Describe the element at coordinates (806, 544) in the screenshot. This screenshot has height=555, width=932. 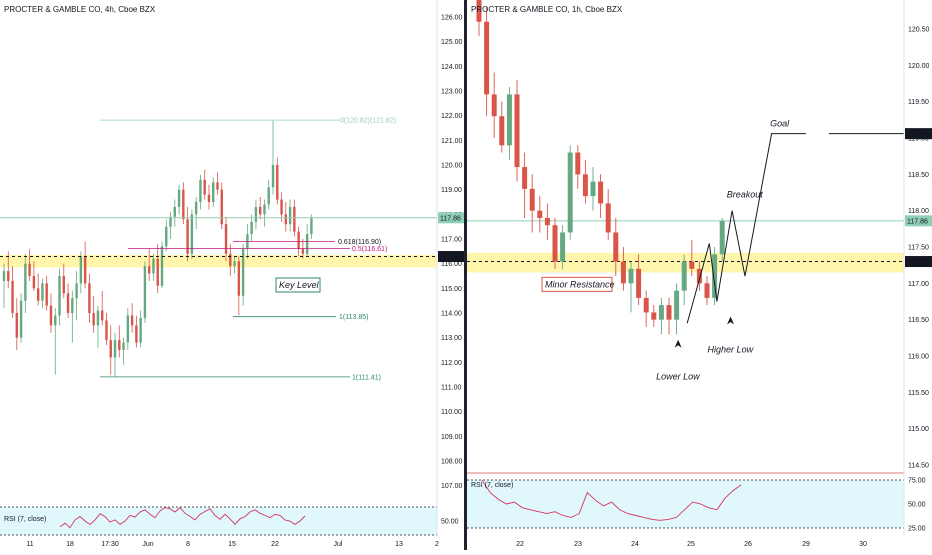
I see `right-time-tick: 29` at that location.